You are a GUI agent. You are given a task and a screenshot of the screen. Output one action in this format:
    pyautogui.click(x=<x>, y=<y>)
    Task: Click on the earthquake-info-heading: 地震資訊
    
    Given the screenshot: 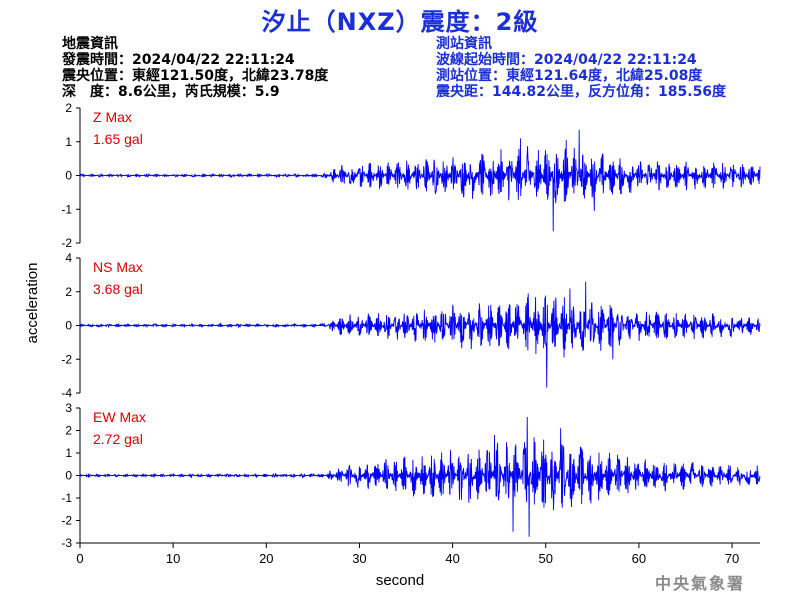 What is the action you would take?
    pyautogui.click(x=90, y=44)
    